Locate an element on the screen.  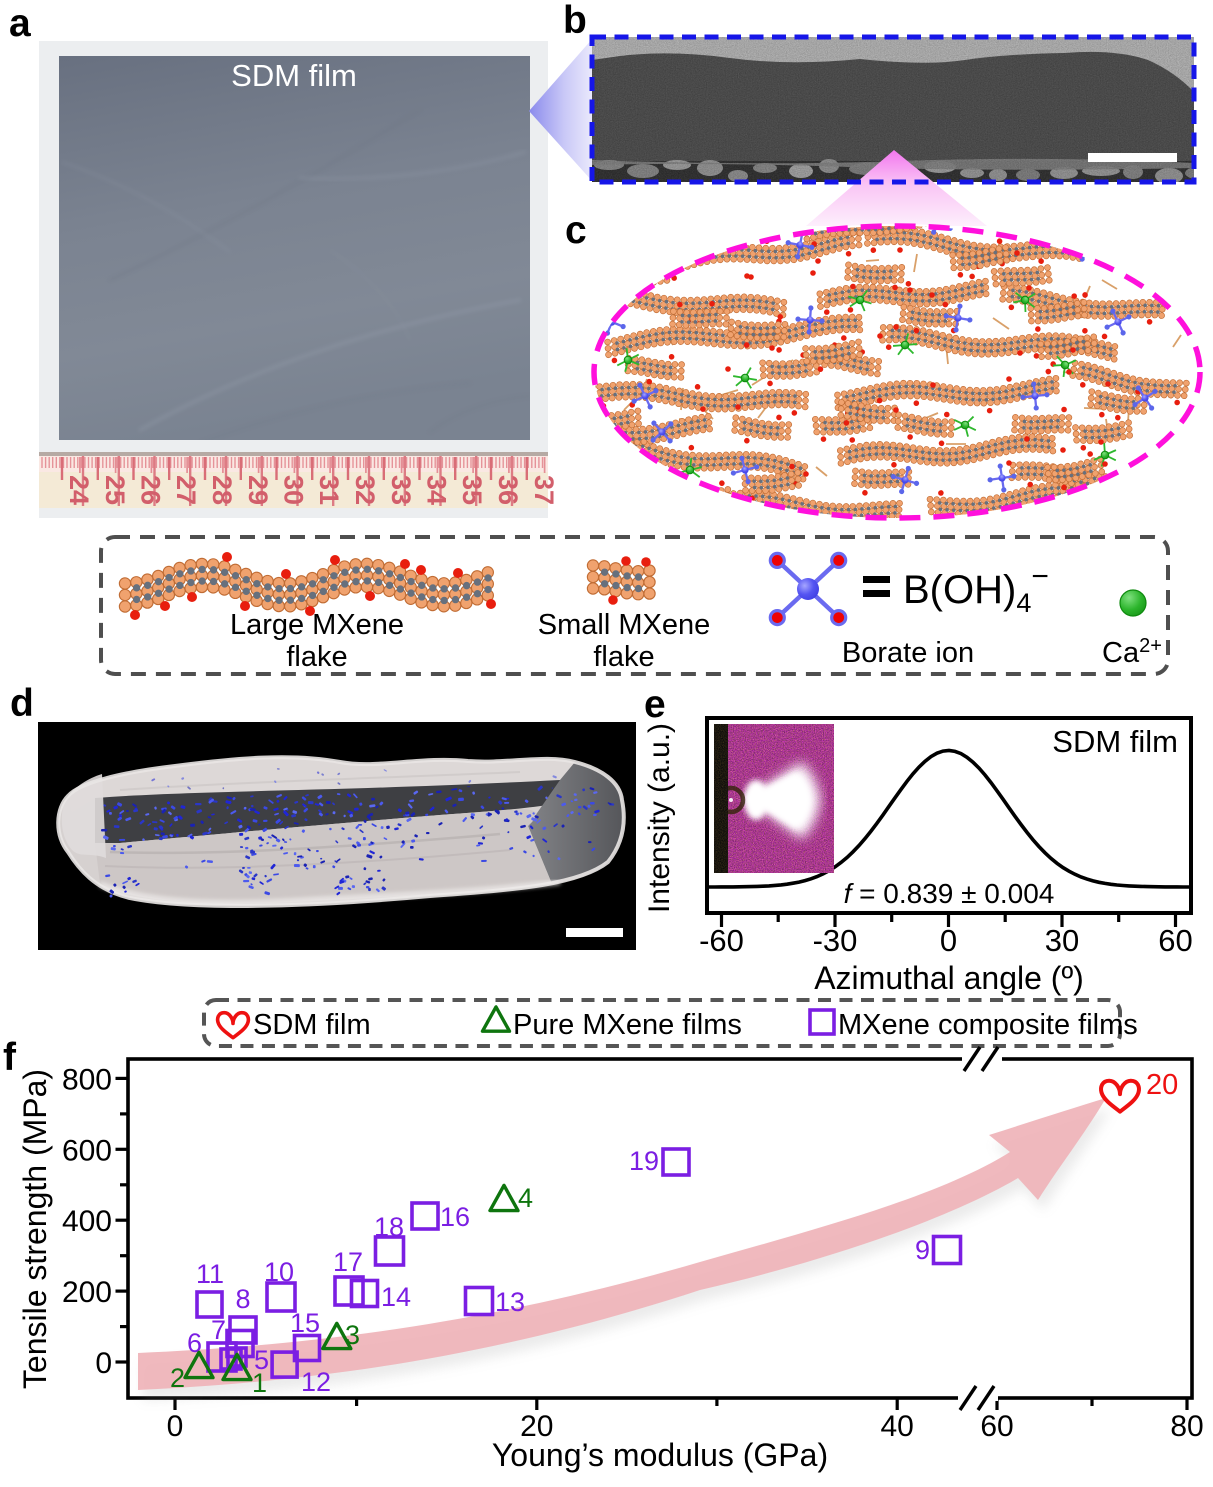
svg-text: Borate ion is located at coordinates (908, 653).